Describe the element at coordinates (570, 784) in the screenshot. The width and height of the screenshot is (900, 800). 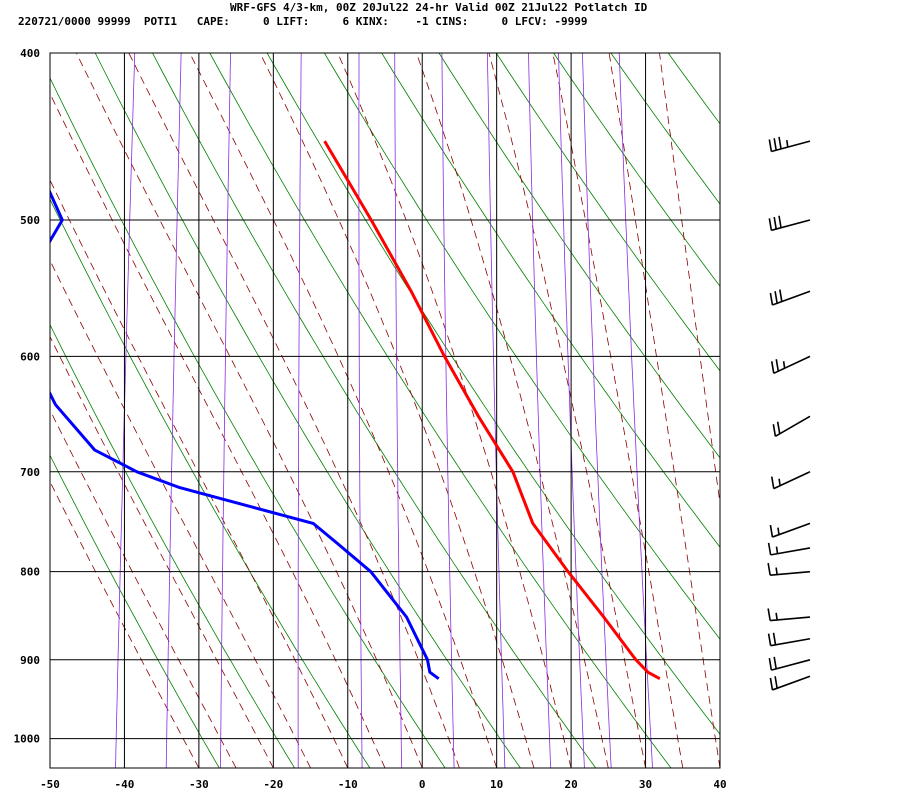
I see `temperature-tick-label: 20` at that location.